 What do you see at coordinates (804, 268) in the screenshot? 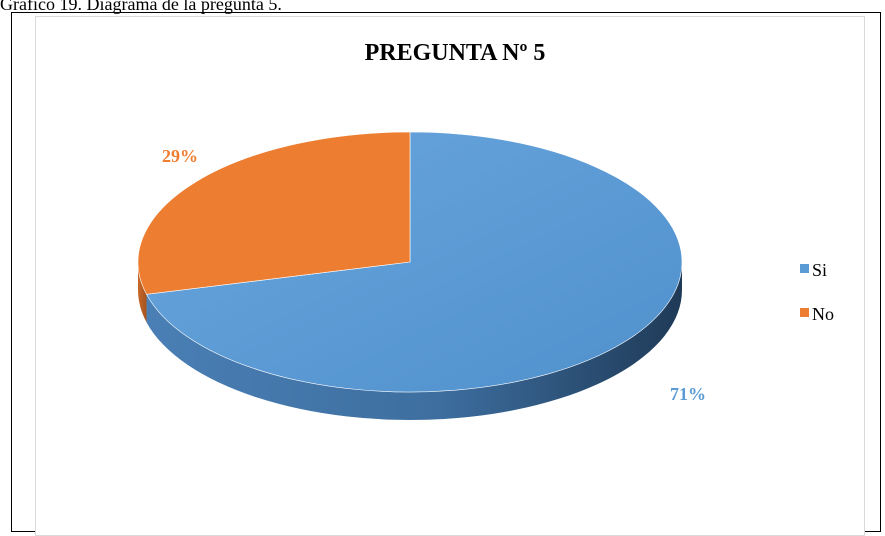
I see `legend-swatch-si` at bounding box center [804, 268].